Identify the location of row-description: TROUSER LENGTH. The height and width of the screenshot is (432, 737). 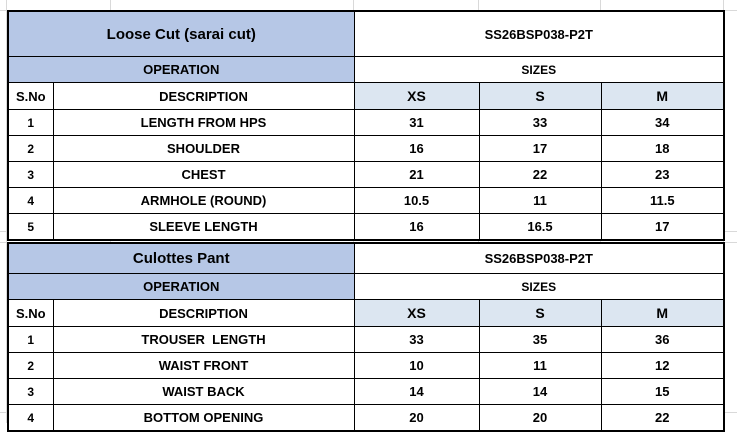
(203, 339).